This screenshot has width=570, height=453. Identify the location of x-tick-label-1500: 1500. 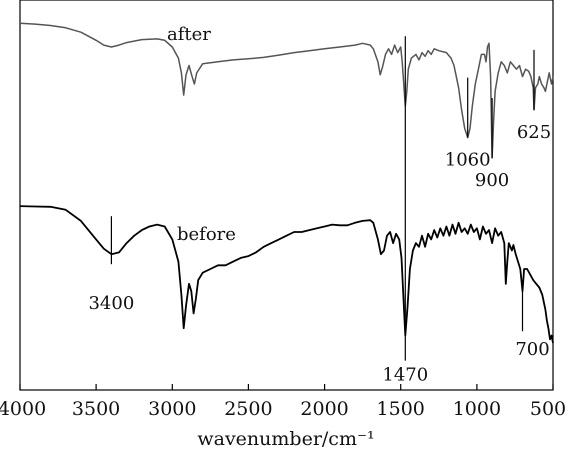
(401, 409).